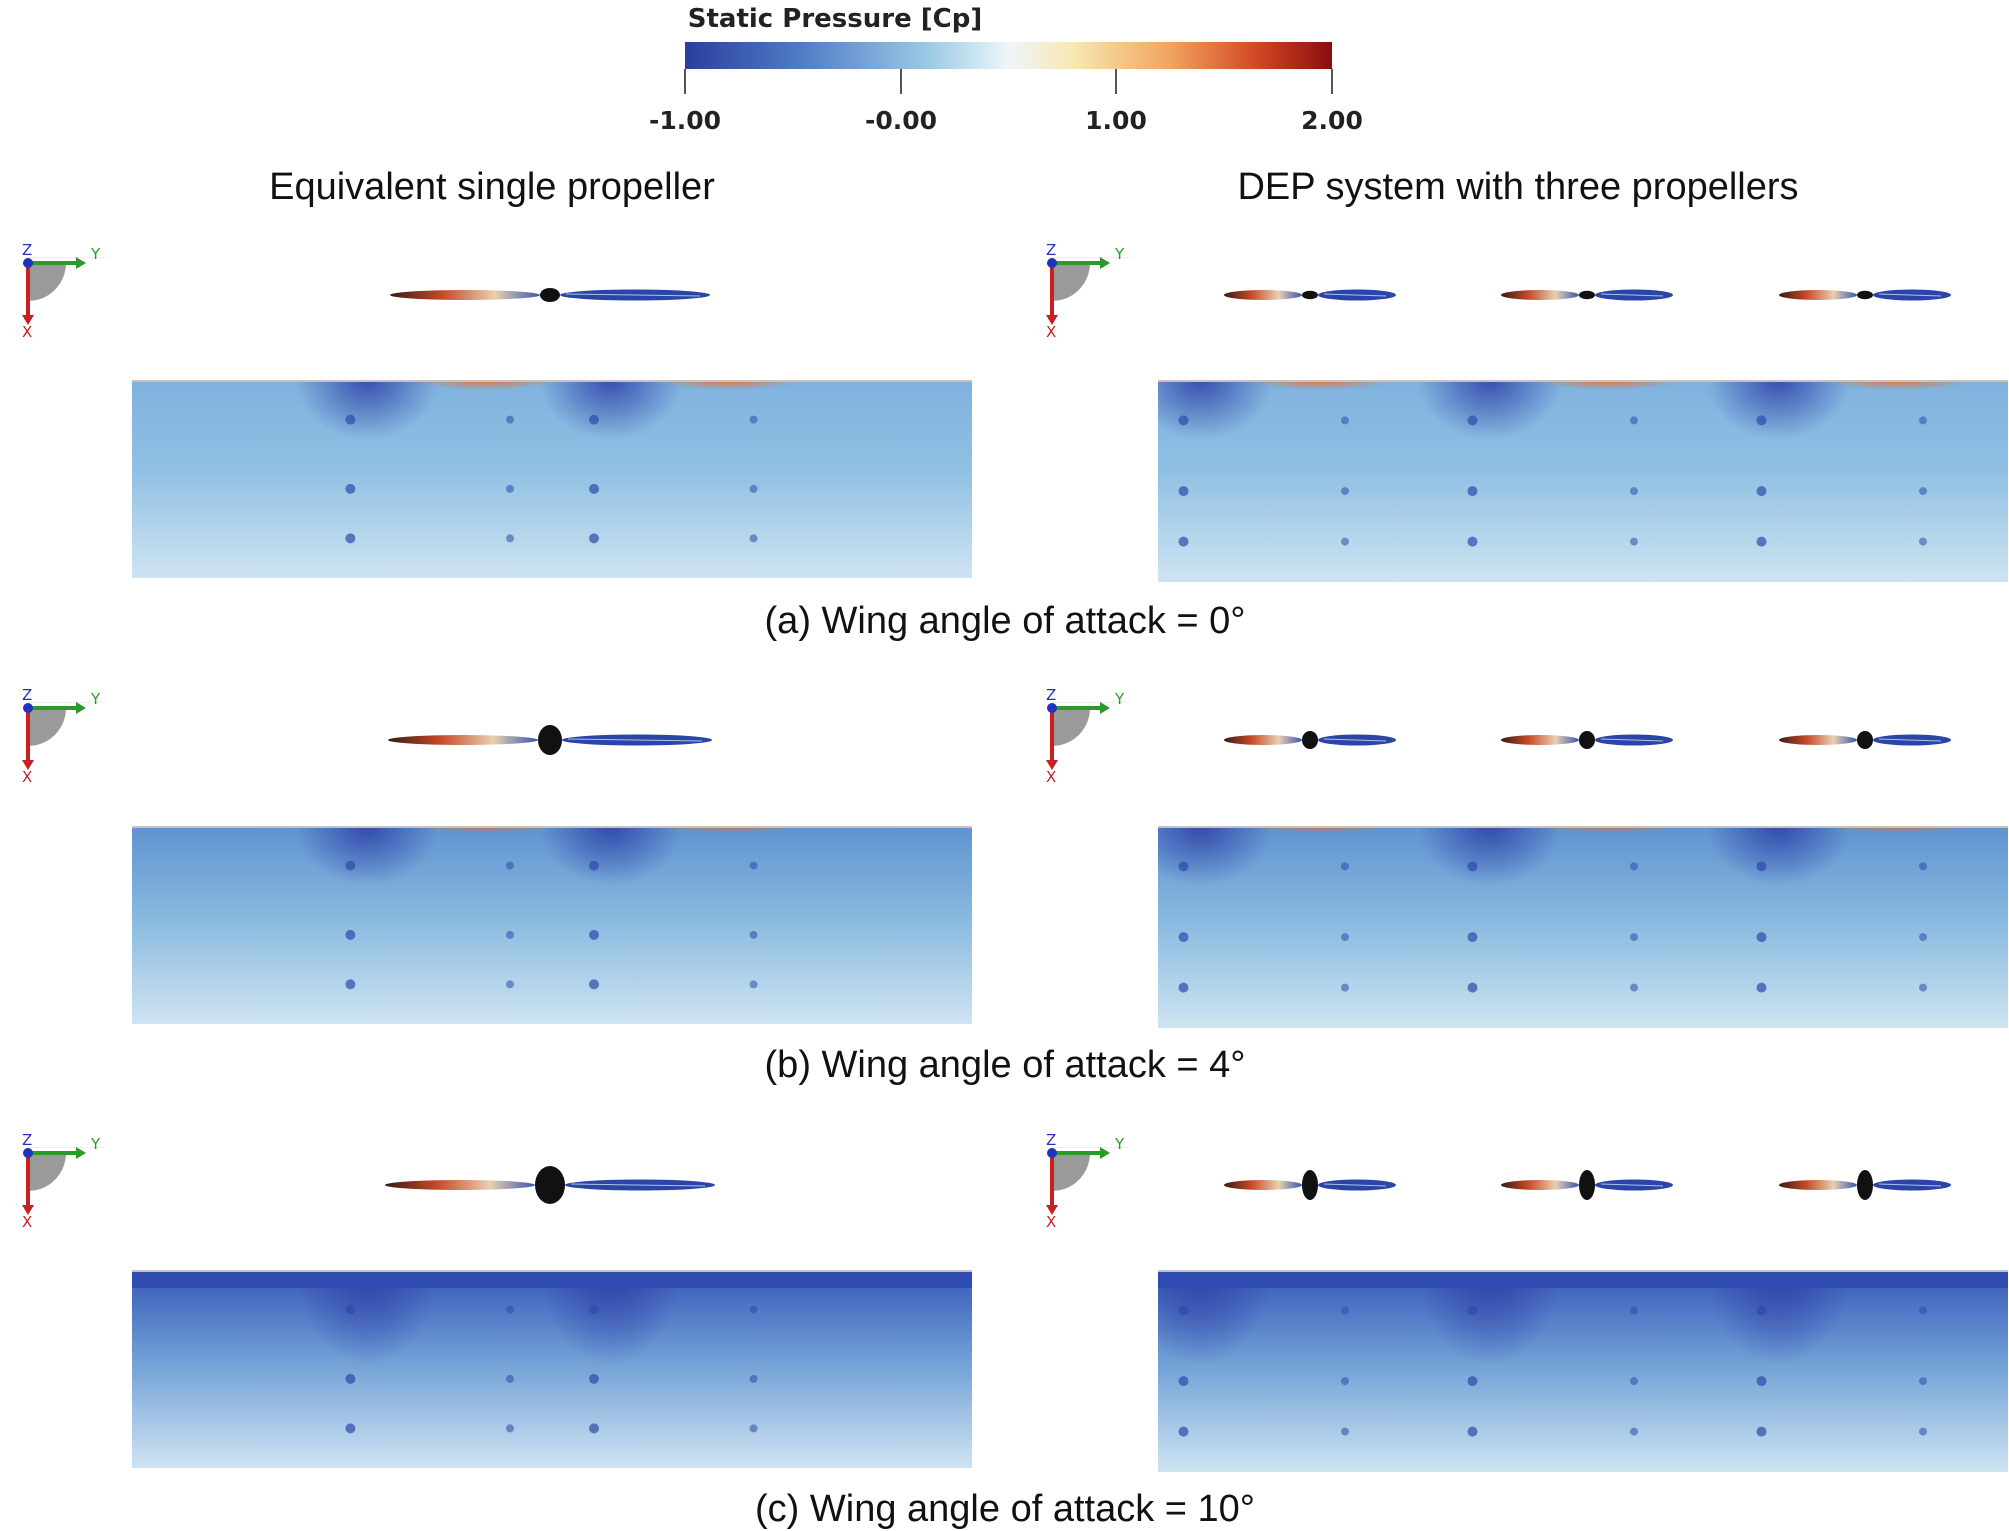 This screenshot has height=1531, width=2009. I want to click on caption-row-a: (a) Wing angle of attack = 0°, so click(1005, 621).